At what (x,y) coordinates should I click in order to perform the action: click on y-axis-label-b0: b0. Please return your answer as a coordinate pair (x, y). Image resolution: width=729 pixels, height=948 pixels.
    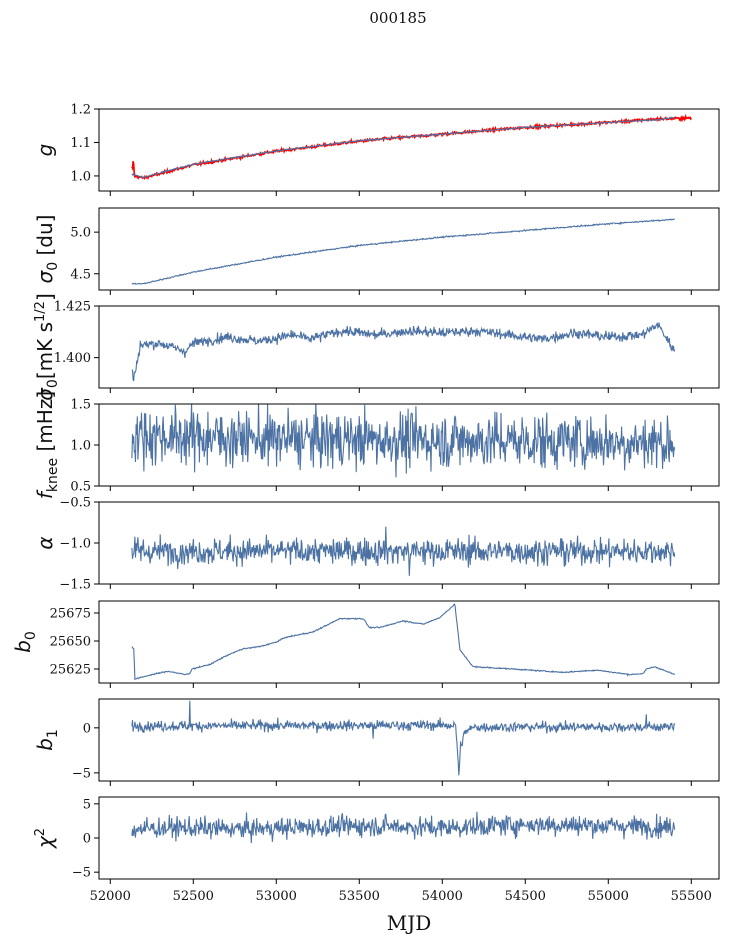
    Looking at the image, I should click on (25, 642).